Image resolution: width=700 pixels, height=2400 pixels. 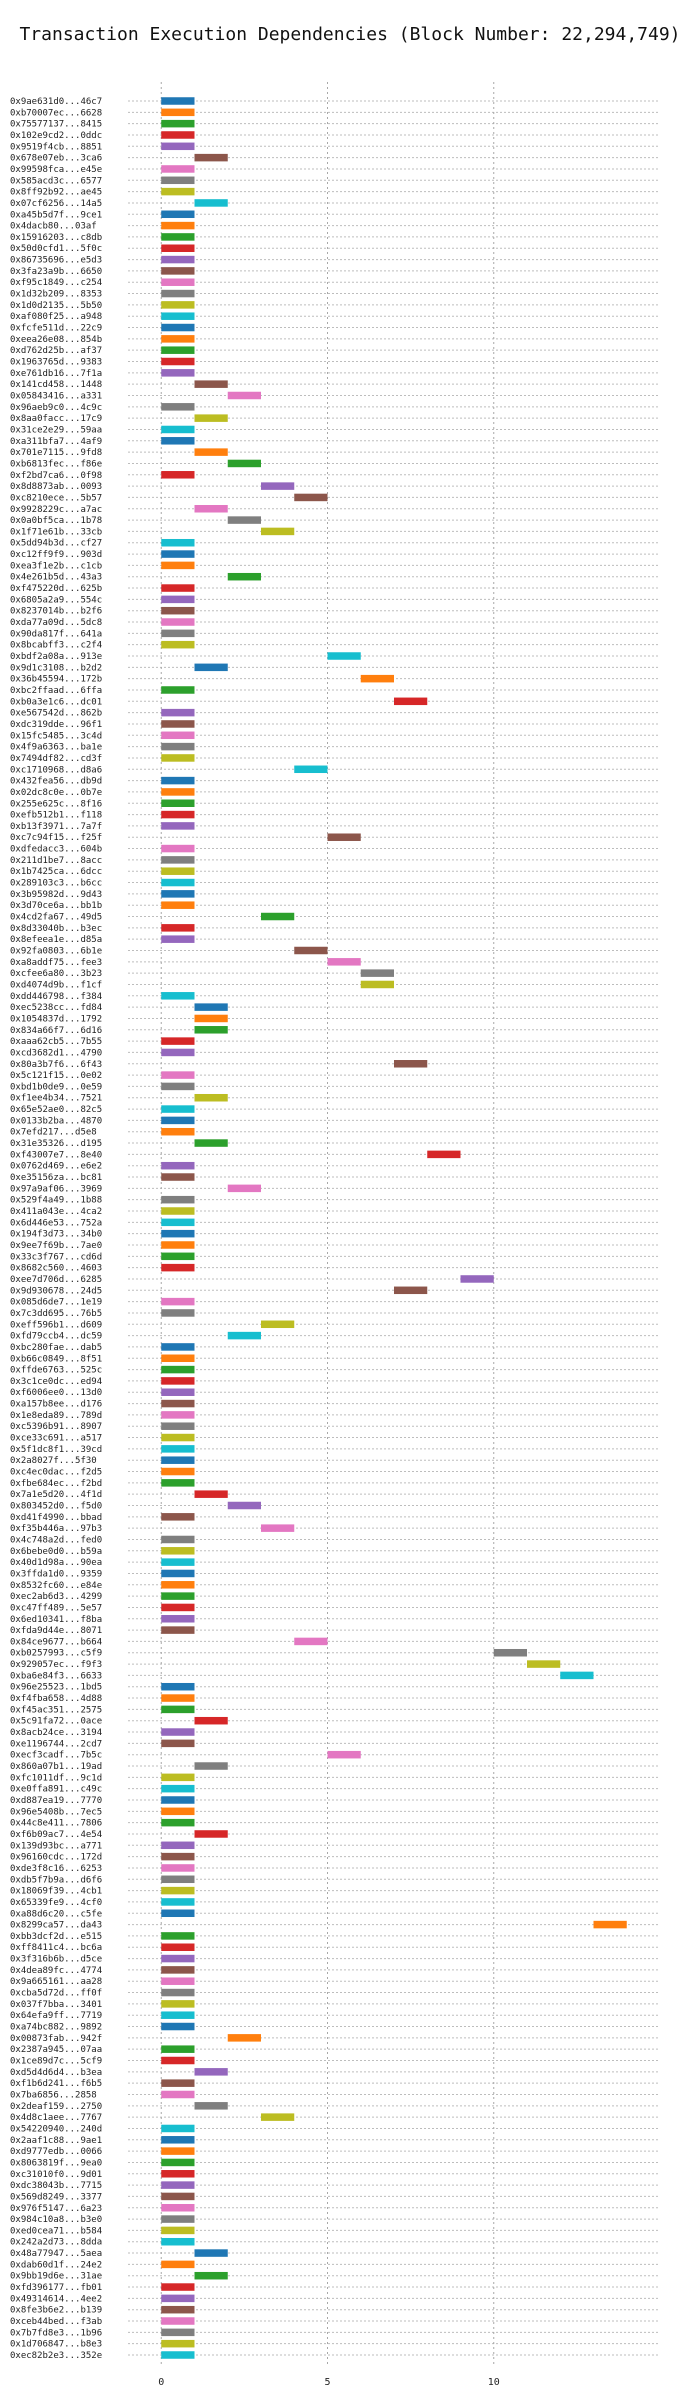 What do you see at coordinates (56, 1552) in the screenshot?
I see `transaction-label: 0x6bebe0d0...b59a` at bounding box center [56, 1552].